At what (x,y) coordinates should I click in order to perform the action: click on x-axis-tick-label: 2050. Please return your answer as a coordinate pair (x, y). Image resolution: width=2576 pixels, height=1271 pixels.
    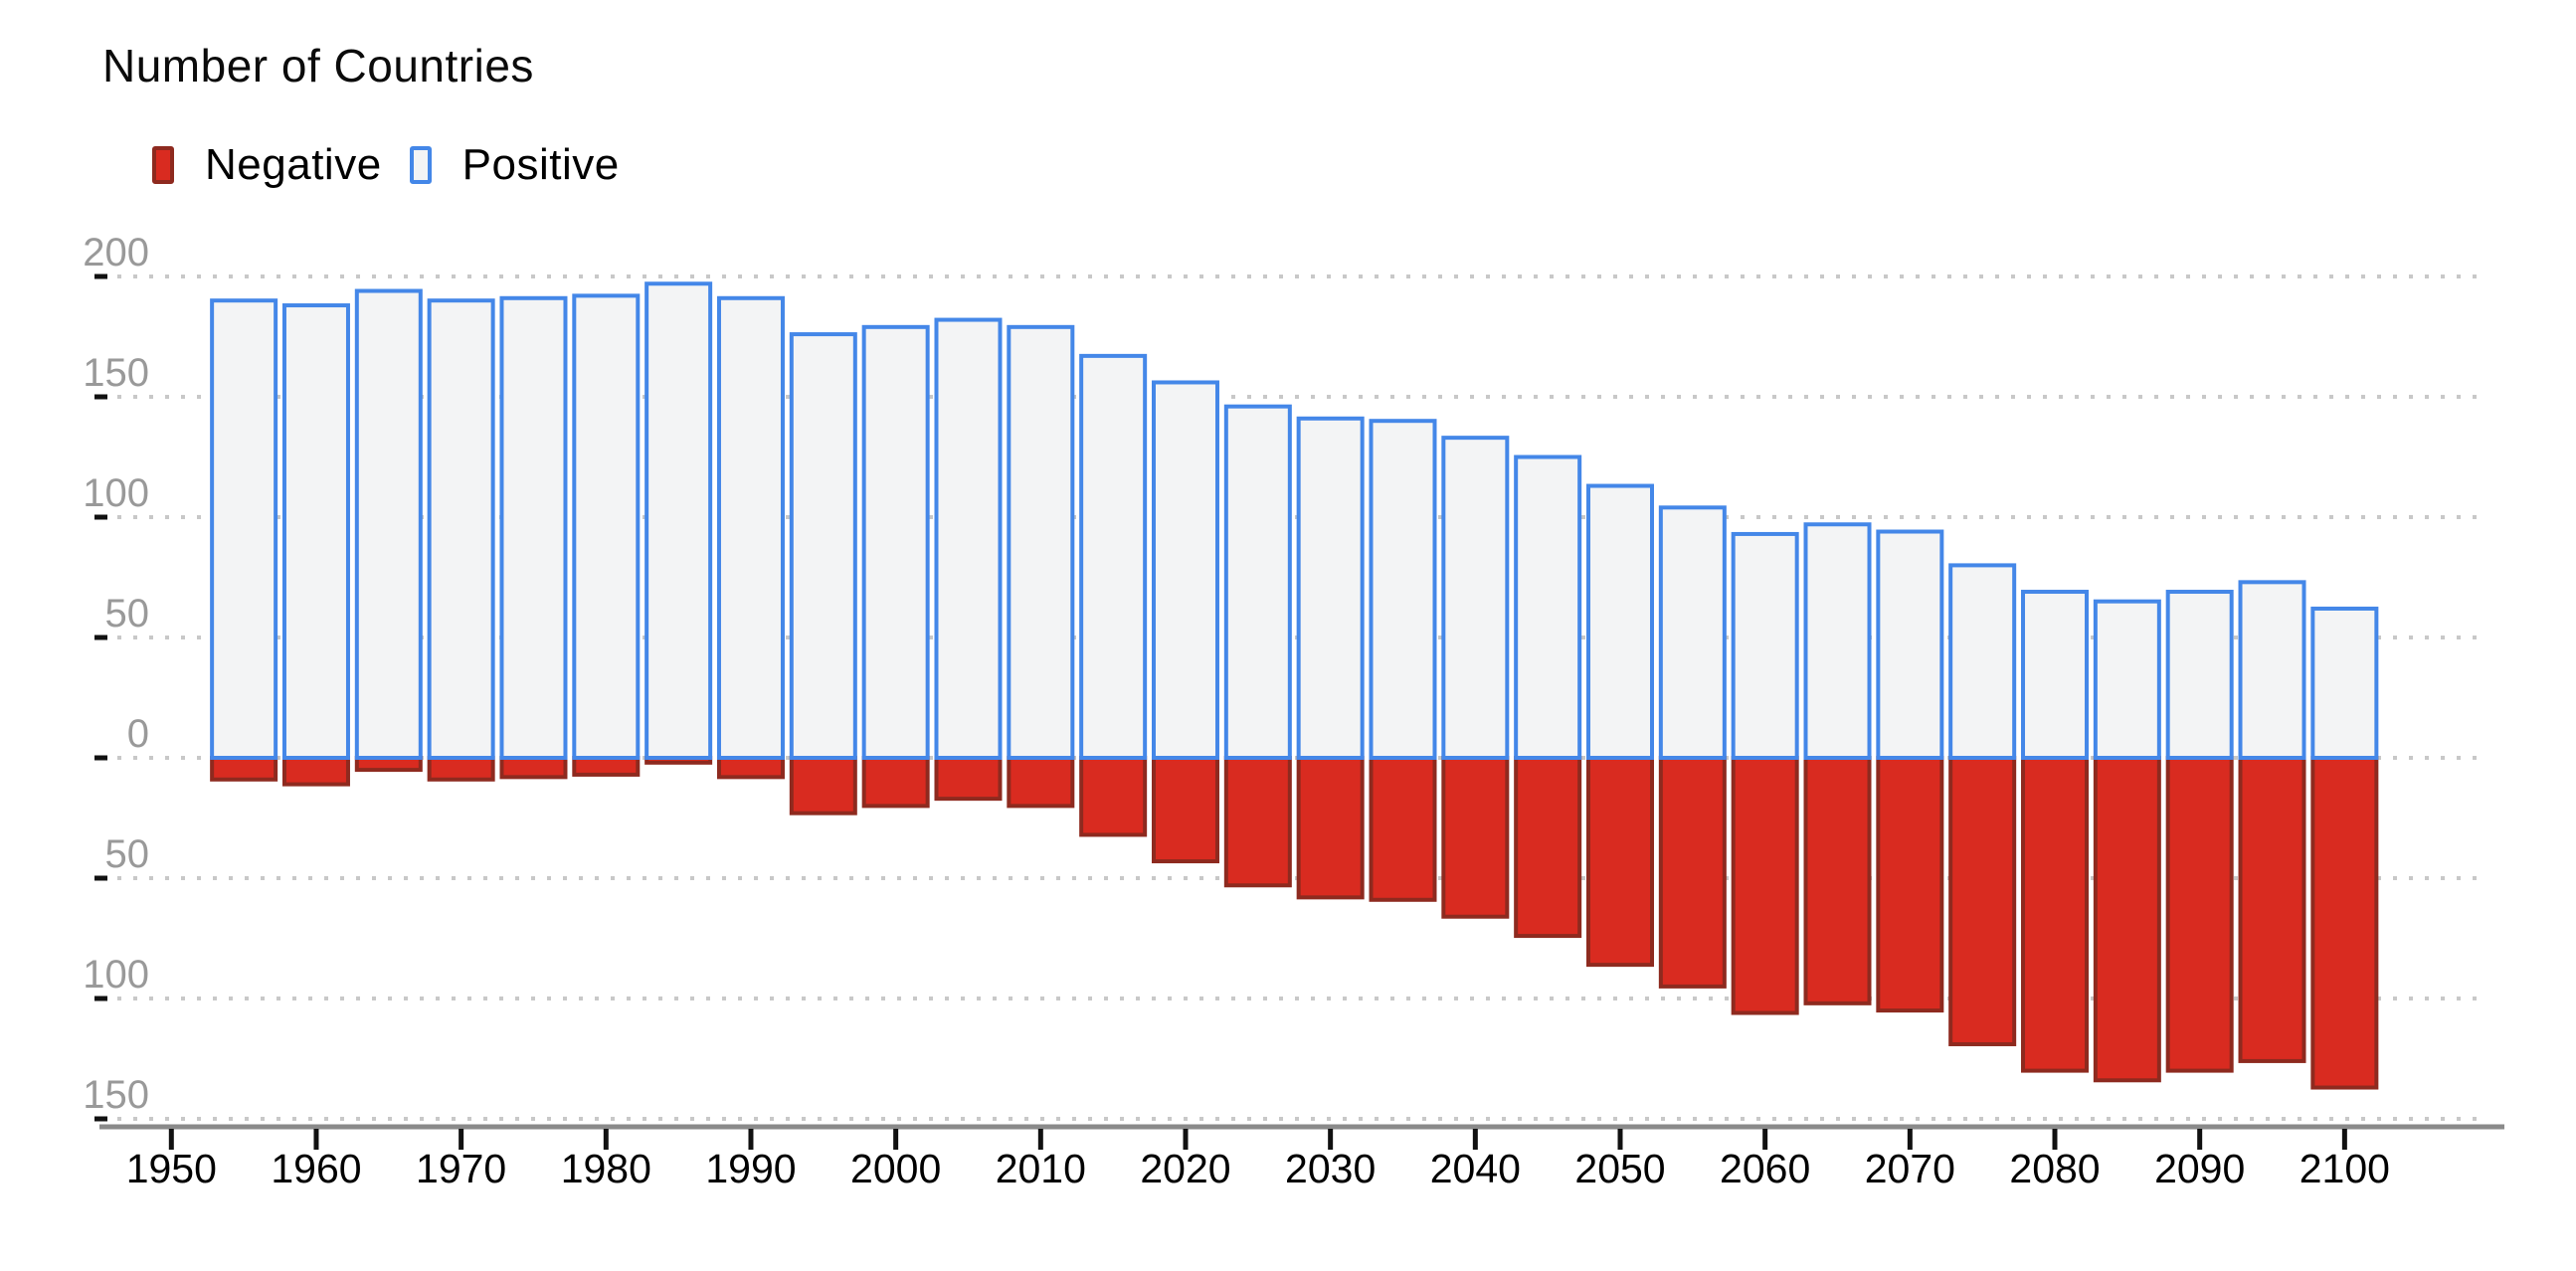
    Looking at the image, I should click on (1619, 1168).